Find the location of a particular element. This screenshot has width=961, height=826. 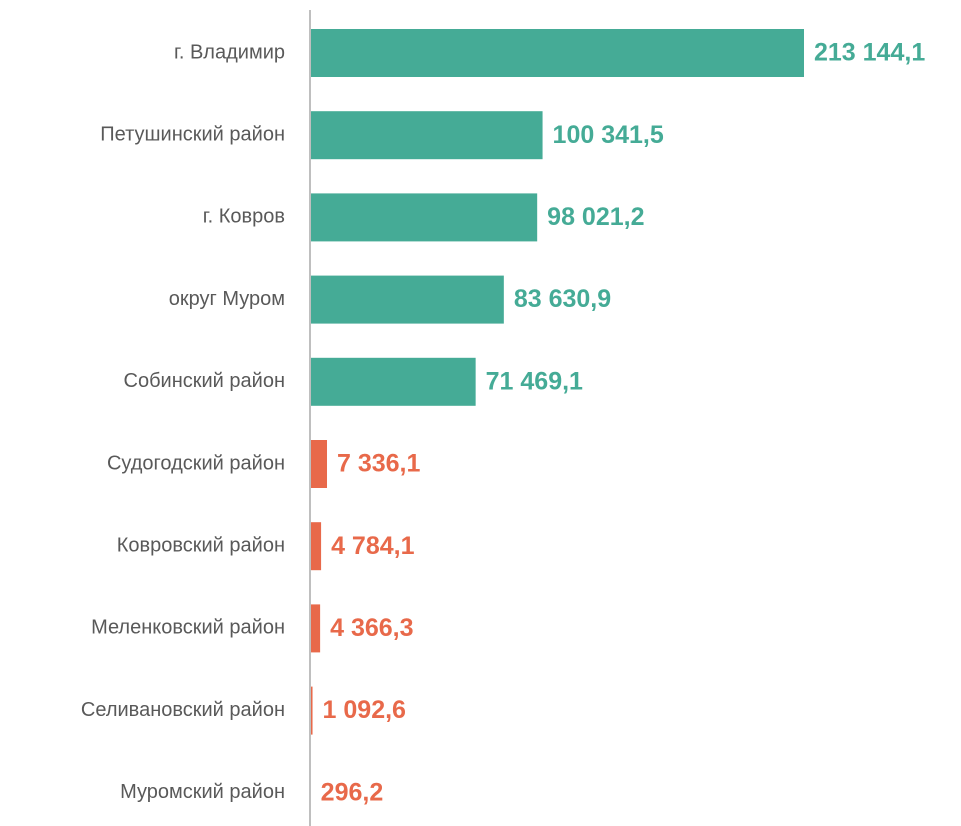

category-label: округ Муром is located at coordinates (227, 299).